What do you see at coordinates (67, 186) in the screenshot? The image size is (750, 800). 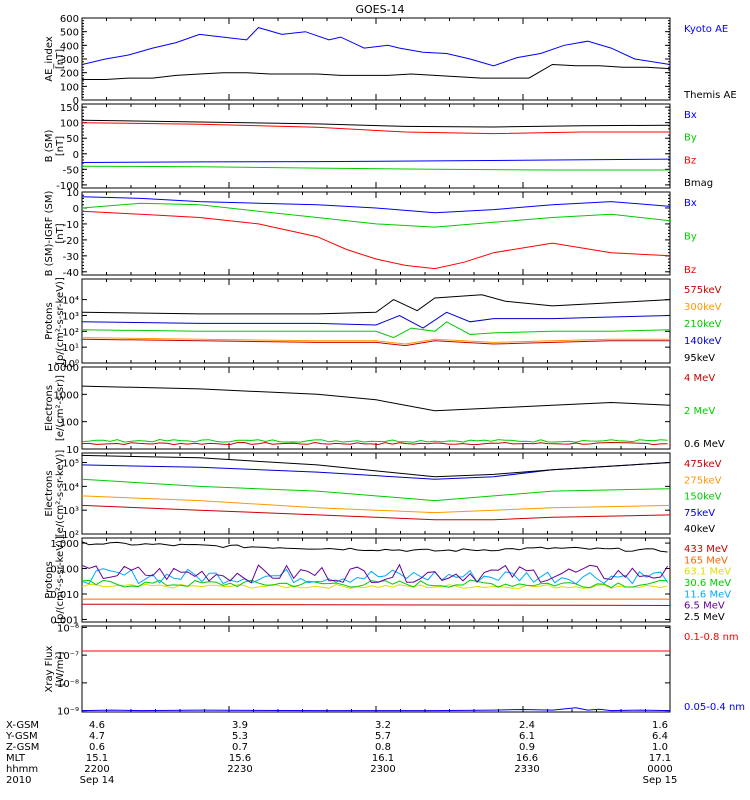 I see `y-tick-label: -100` at bounding box center [67, 186].